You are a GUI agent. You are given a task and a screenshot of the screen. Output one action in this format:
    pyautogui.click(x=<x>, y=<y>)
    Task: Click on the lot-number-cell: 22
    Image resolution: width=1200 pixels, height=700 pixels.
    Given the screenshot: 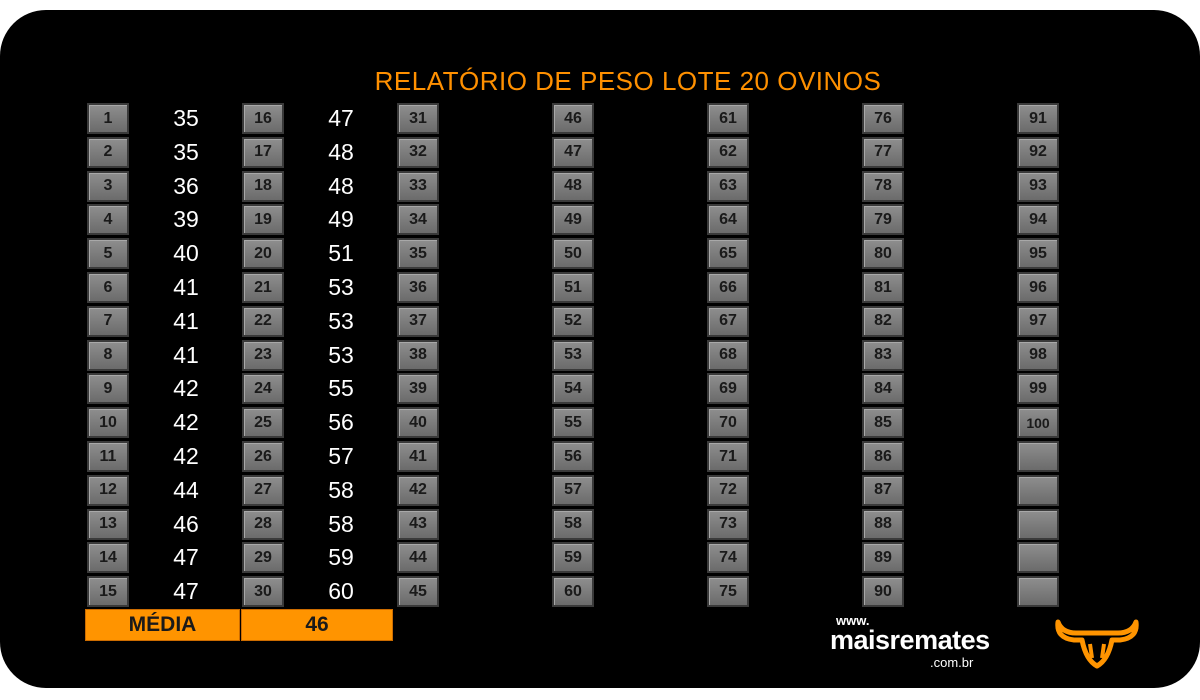 What is the action you would take?
    pyautogui.click(x=263, y=321)
    